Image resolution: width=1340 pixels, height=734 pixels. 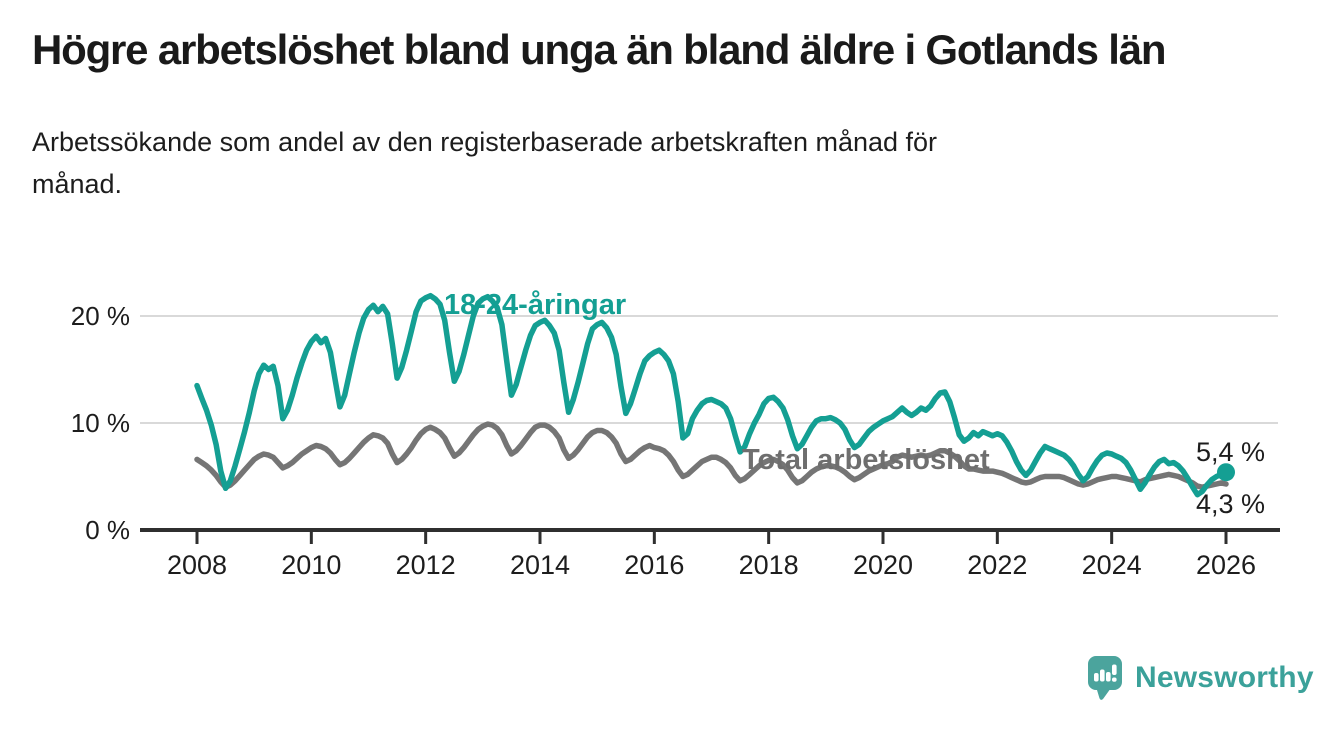 I want to click on newsworthy-logo-icon, so click(x=1105, y=678).